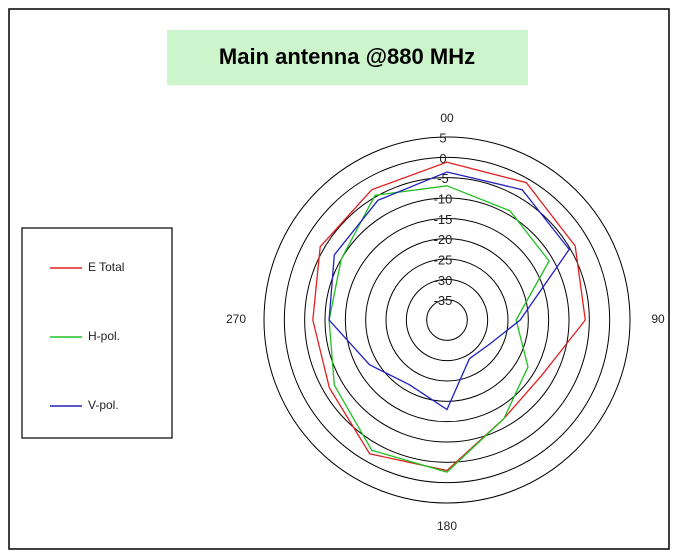  Describe the element at coordinates (443, 198) in the screenshot. I see `r-tick-label: -10` at that location.